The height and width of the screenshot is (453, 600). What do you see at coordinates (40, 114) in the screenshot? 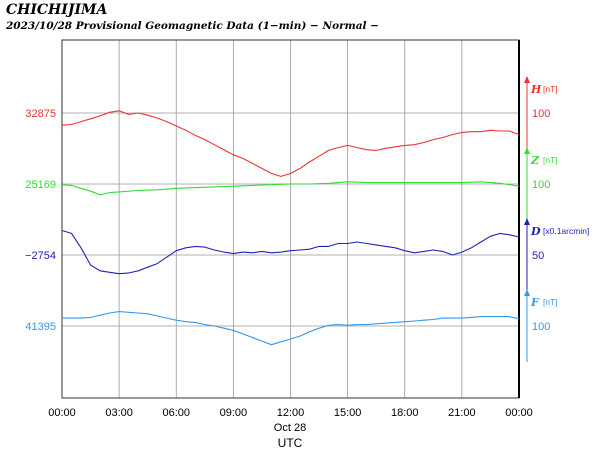
I see `baseline-label-h: 32875` at bounding box center [40, 114].